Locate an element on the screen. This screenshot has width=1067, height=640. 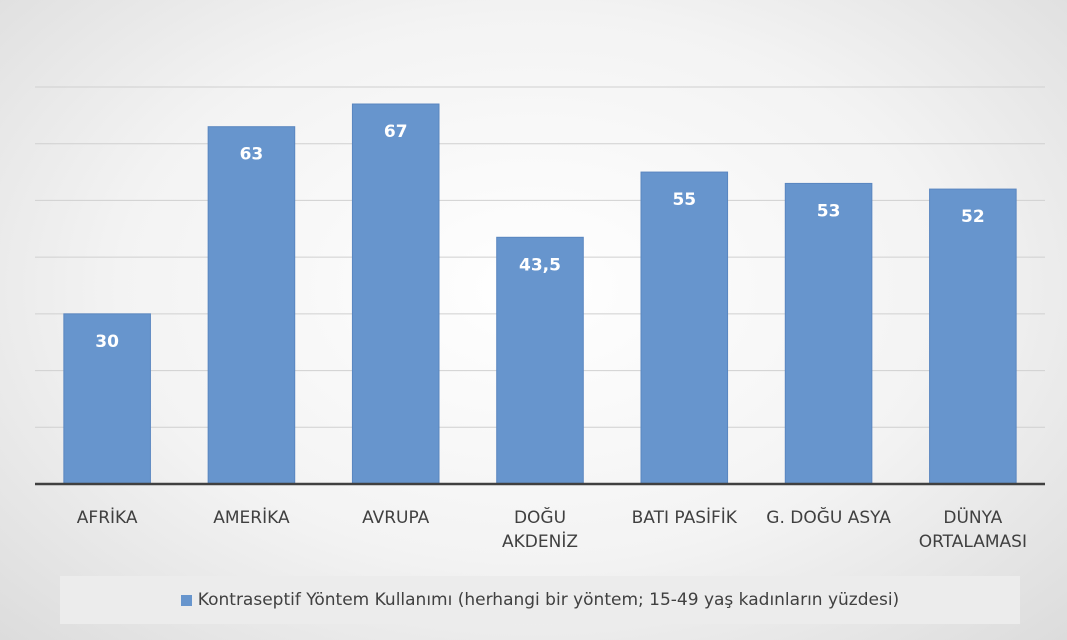
legend-swatch is located at coordinates (186, 600).